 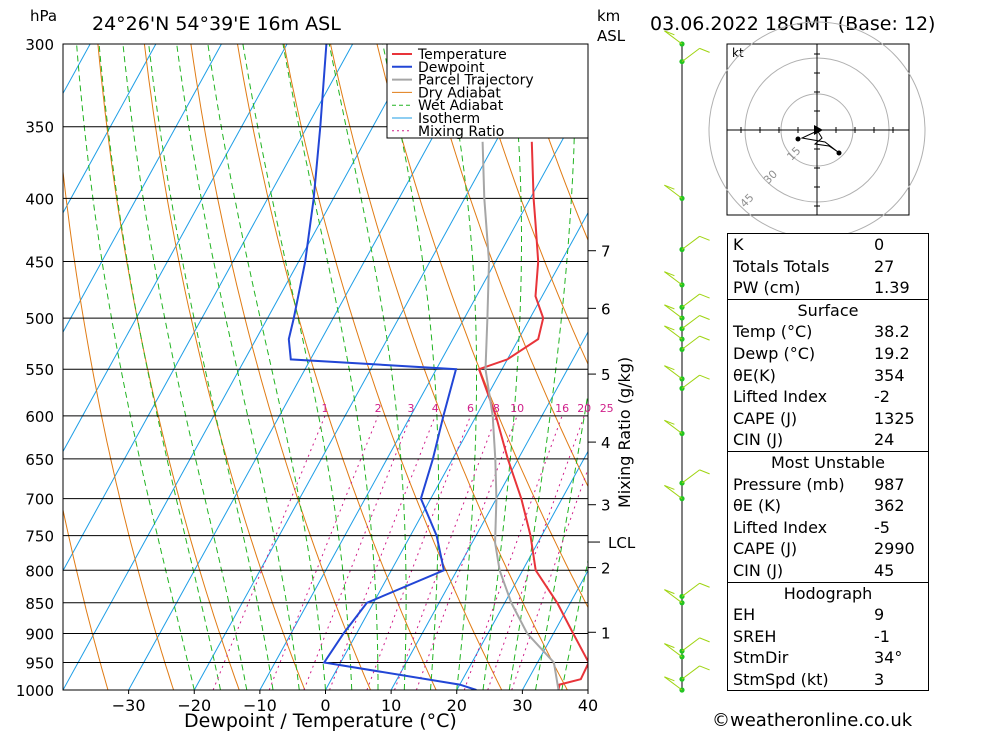 What do you see at coordinates (378, 408) in the screenshot?
I see `mixing-ratio-label: 2` at bounding box center [378, 408].